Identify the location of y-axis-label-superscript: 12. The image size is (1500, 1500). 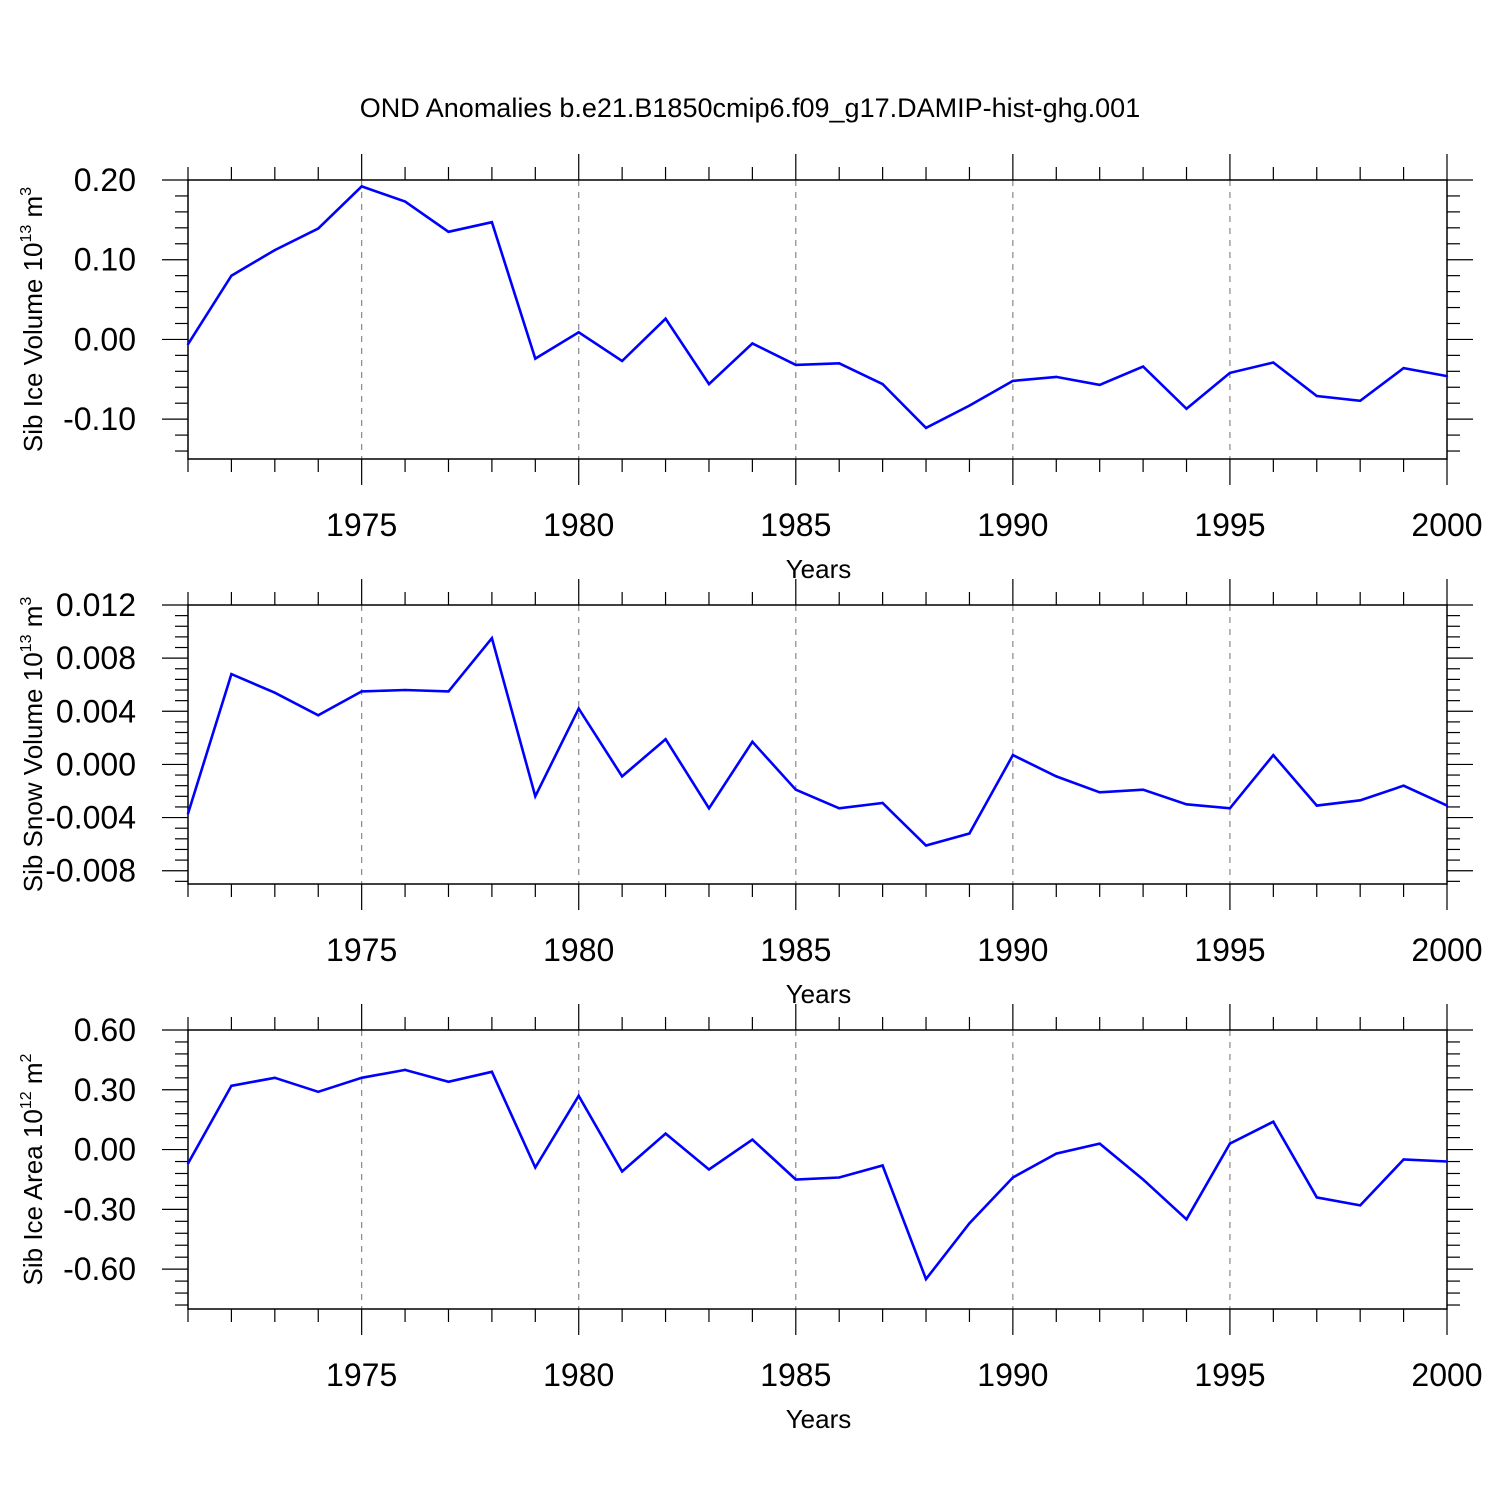
(26, 1100).